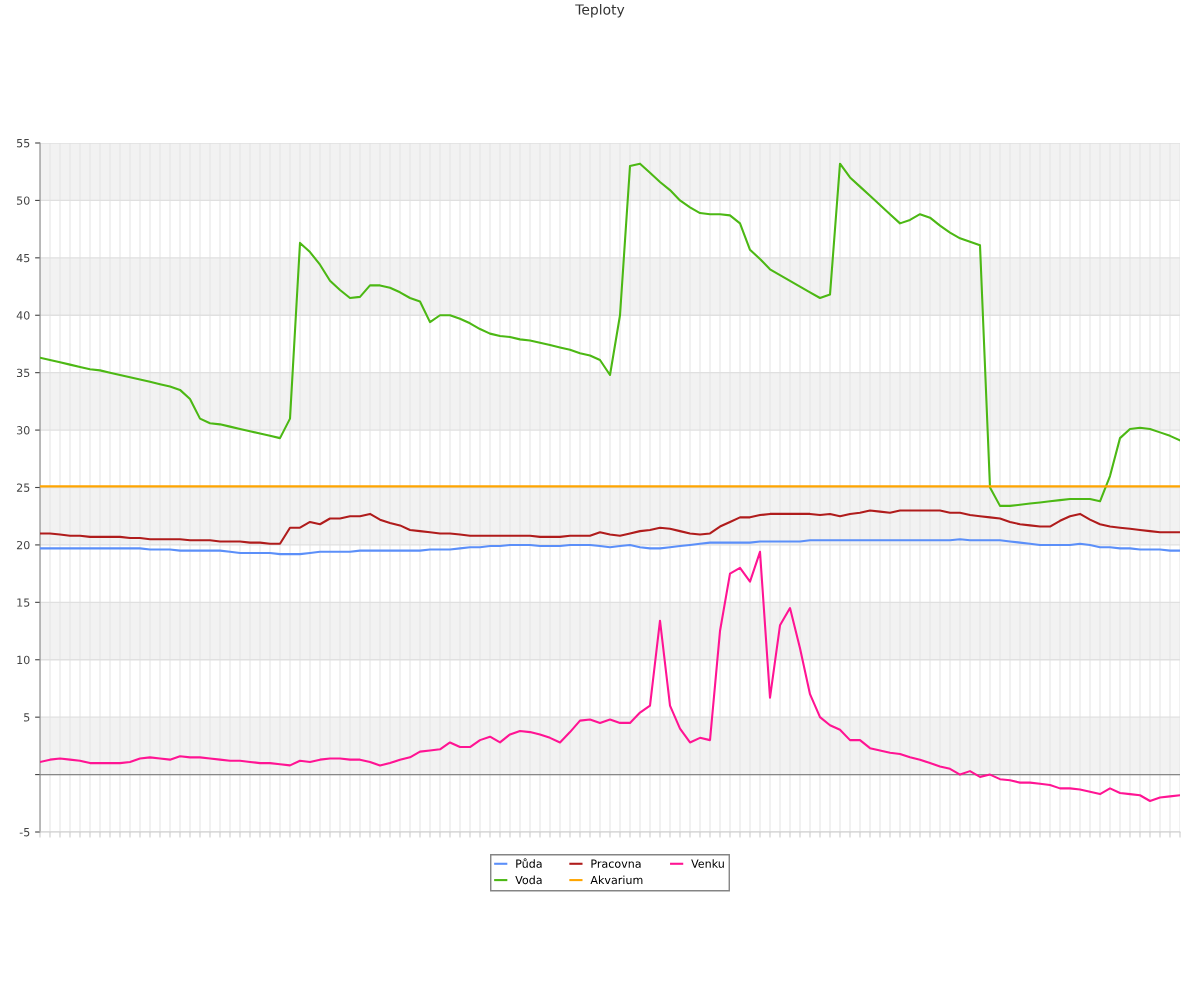  I want to click on legend-label: Akvarium, so click(616, 880).